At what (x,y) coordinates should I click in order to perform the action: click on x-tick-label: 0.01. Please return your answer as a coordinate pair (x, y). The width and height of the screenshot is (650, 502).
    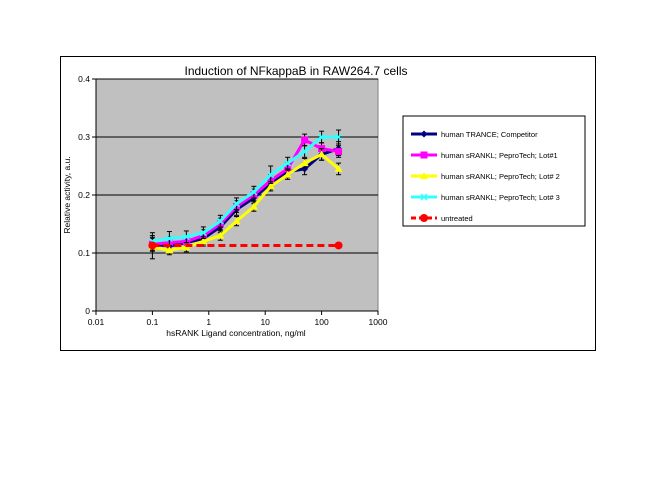
    Looking at the image, I should click on (96, 322).